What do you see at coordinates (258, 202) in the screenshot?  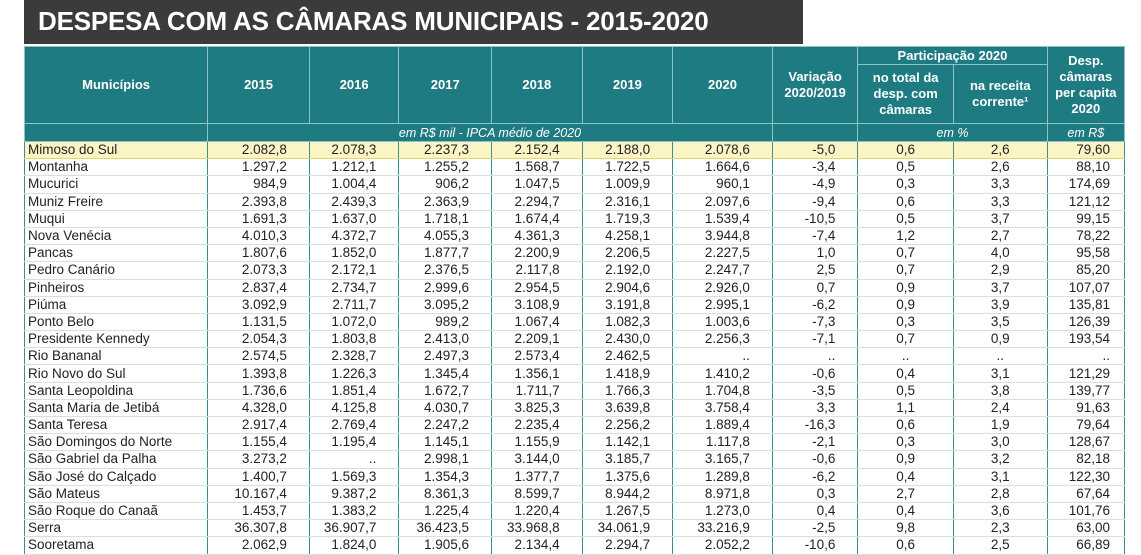 I see `cell-value: 2.393,8` at bounding box center [258, 202].